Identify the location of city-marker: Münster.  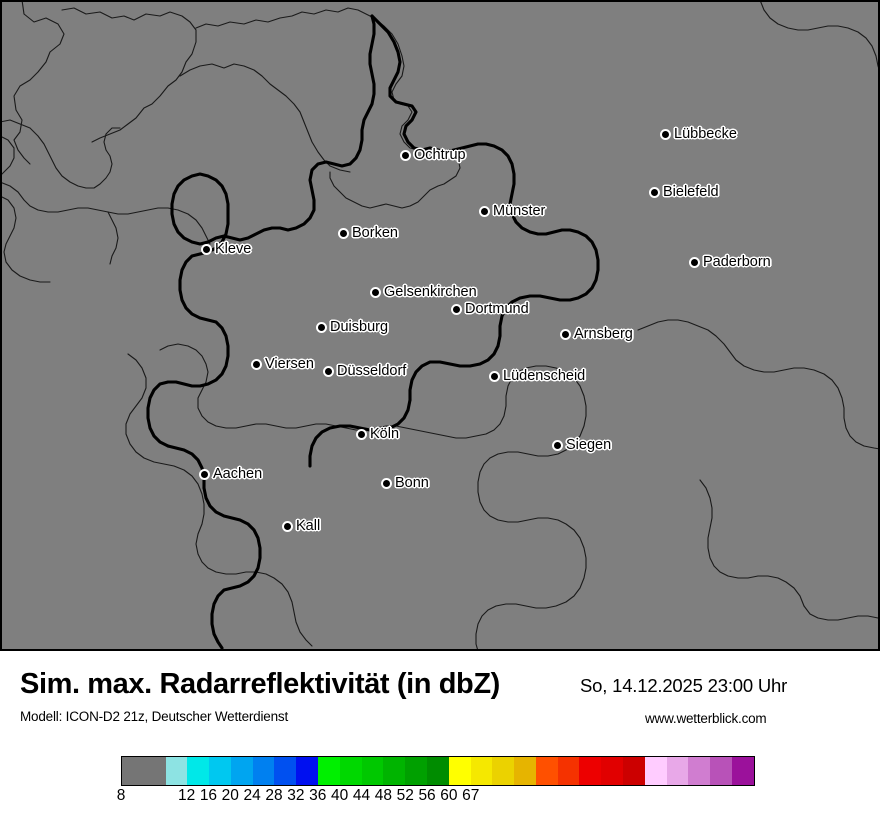
(512, 211).